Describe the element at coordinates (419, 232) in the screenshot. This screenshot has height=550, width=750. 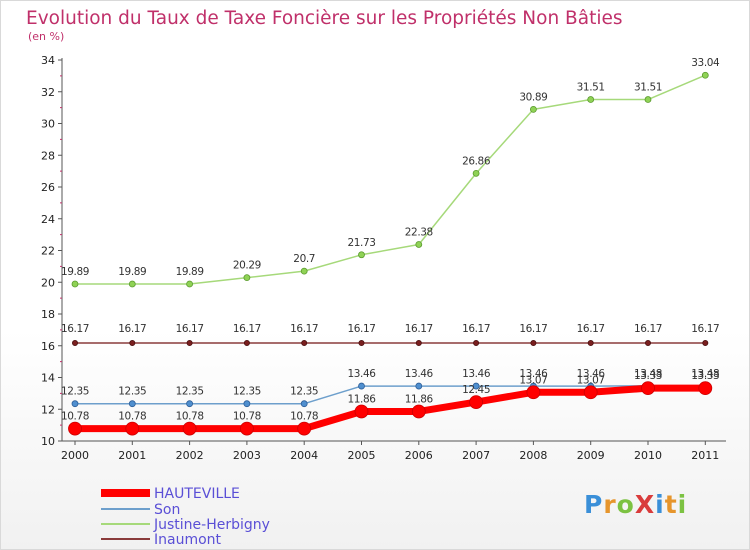
I see `data-label: 22.38` at that location.